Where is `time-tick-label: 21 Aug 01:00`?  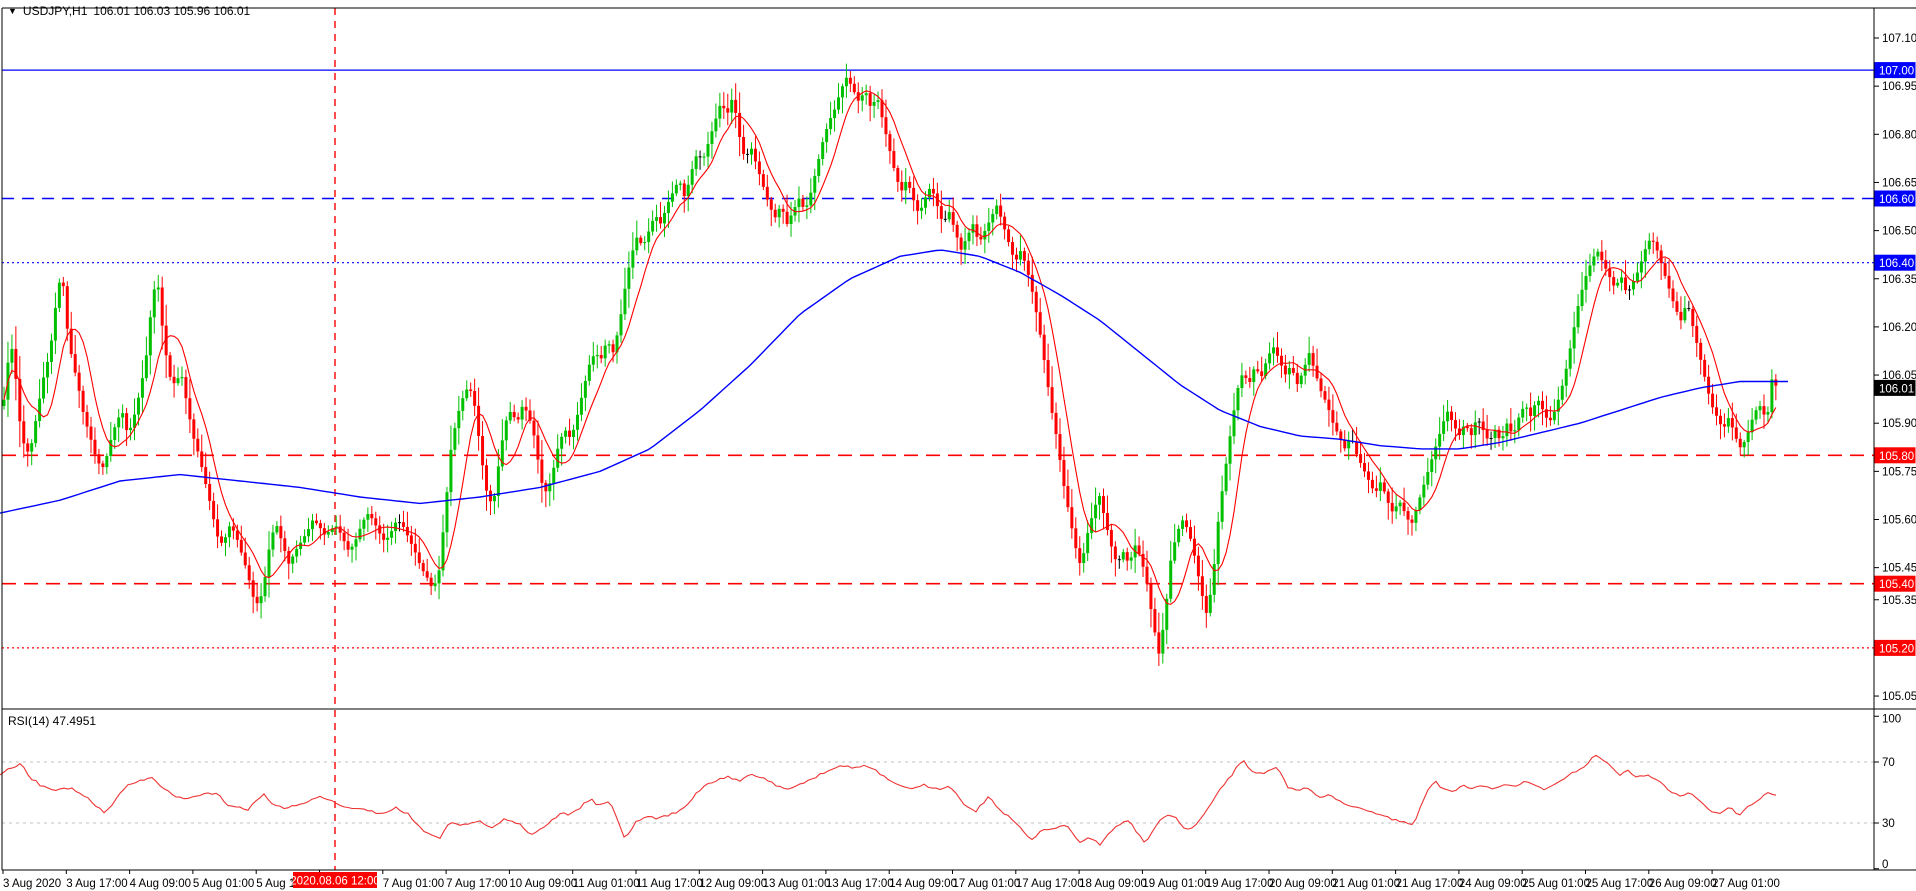 time-tick-label: 21 Aug 01:00 is located at coordinates (1366, 884).